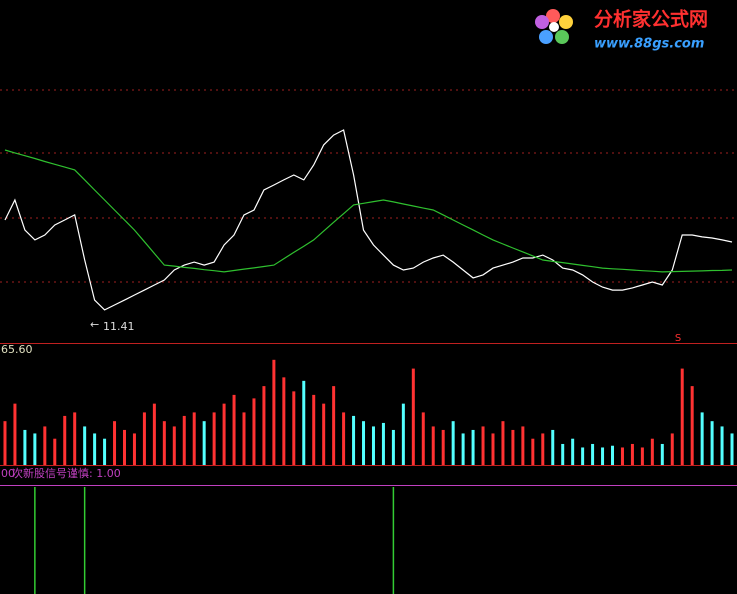 This screenshot has height=594, width=737. Describe the element at coordinates (649, 44) in the screenshot. I see `logo-url: www.88gs.com` at that location.